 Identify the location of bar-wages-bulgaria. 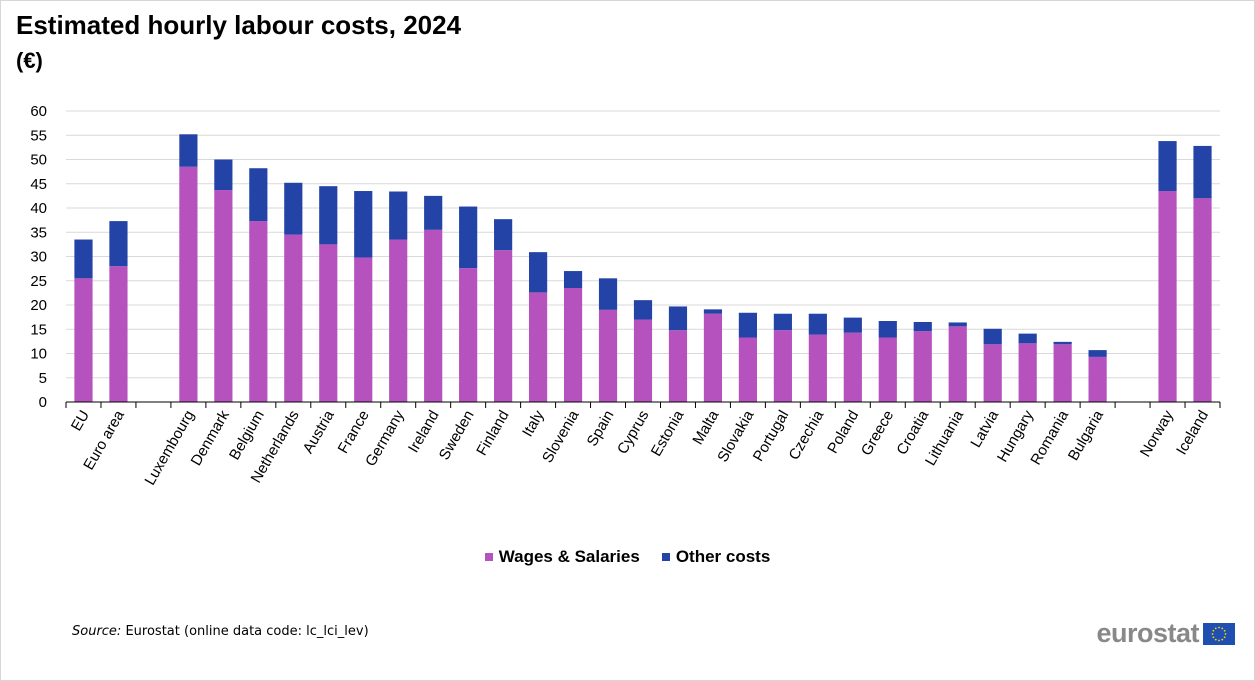
(1097, 379).